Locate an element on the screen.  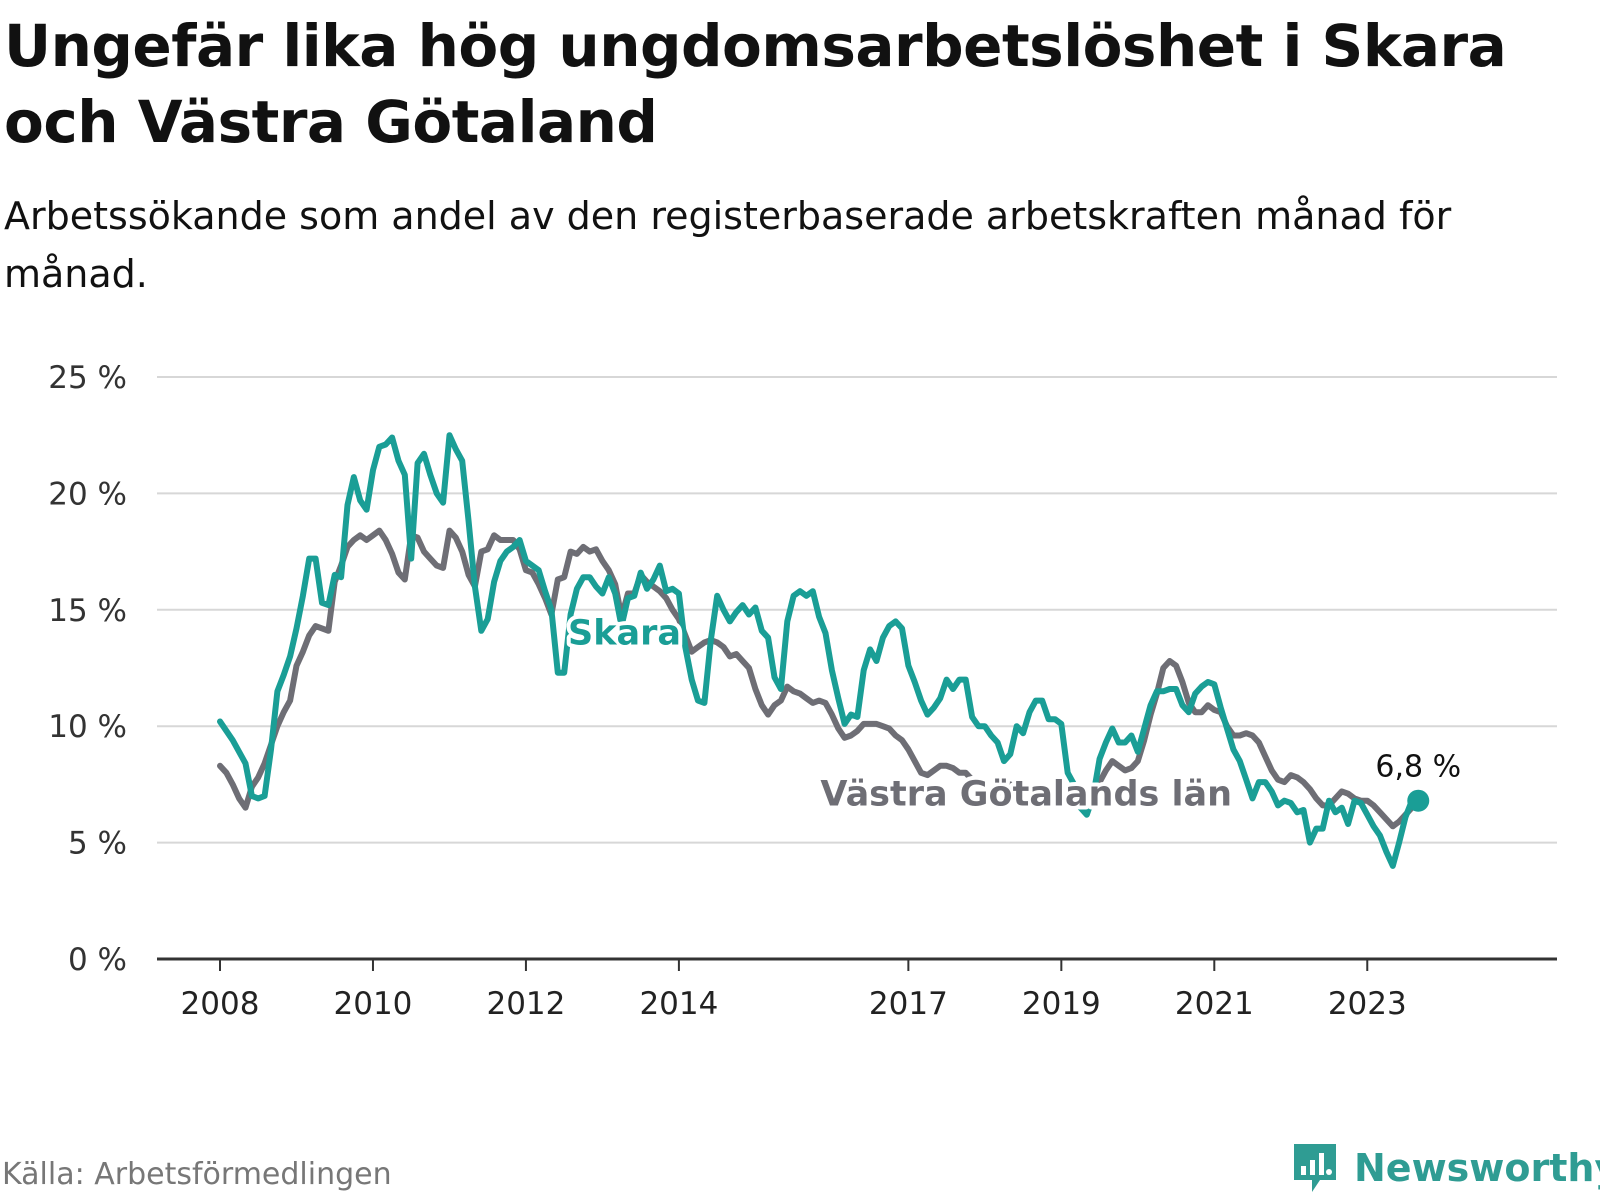
x-tick-label: 2021 is located at coordinates (1214, 1004).